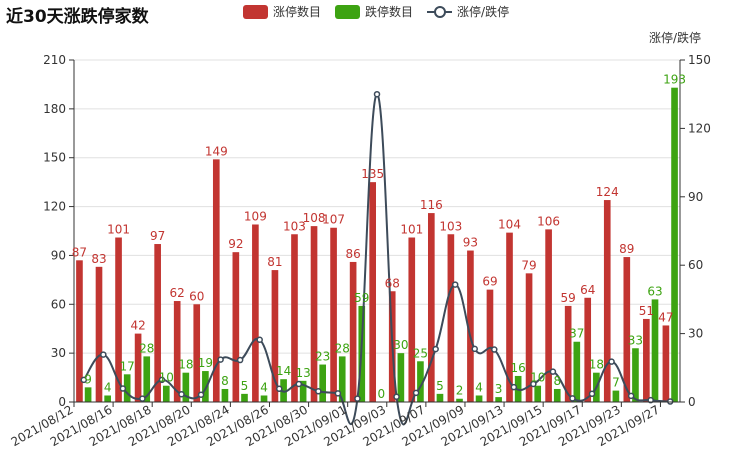 This screenshot has width=750, height=463. I want to click on bar-down-label: 2, so click(460, 391).